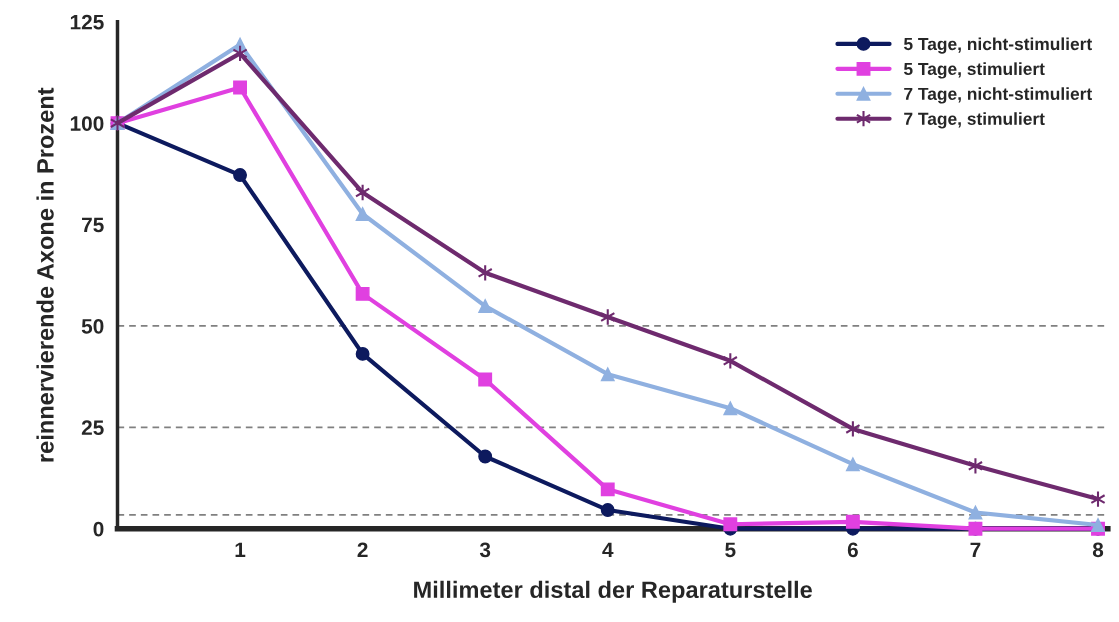 The width and height of the screenshot is (1119, 622). I want to click on x-tick-label: 1, so click(240, 549).